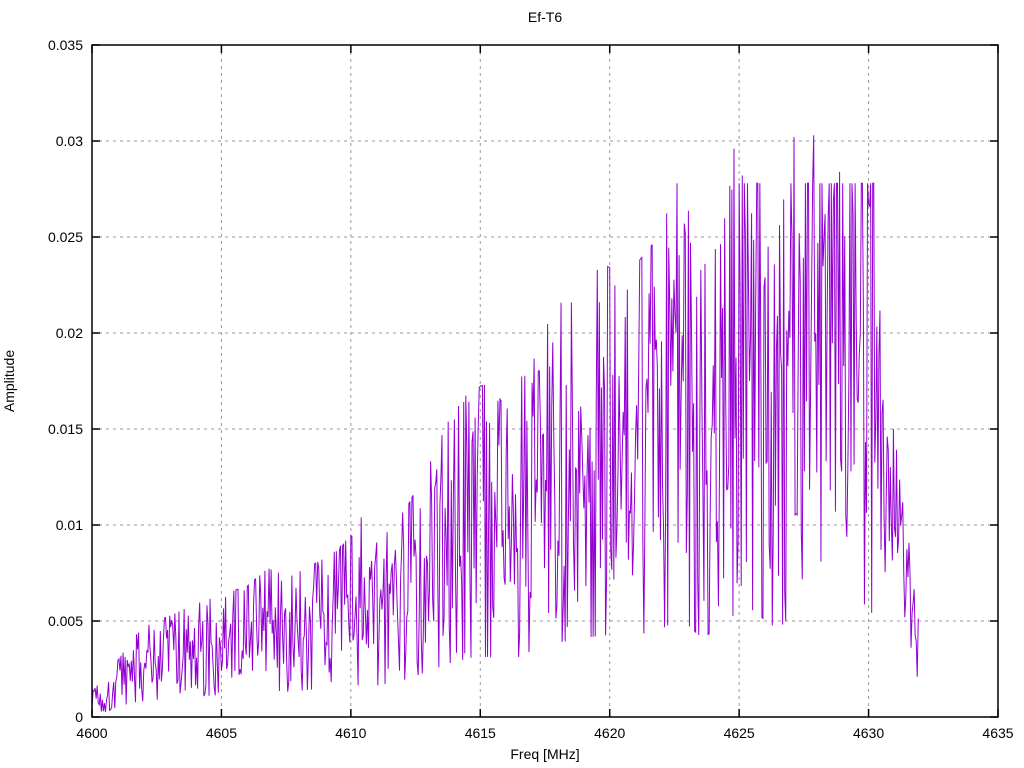 This screenshot has height=768, width=1024. What do you see at coordinates (69, 333) in the screenshot?
I see `y-tick-label: 0.02` at bounding box center [69, 333].